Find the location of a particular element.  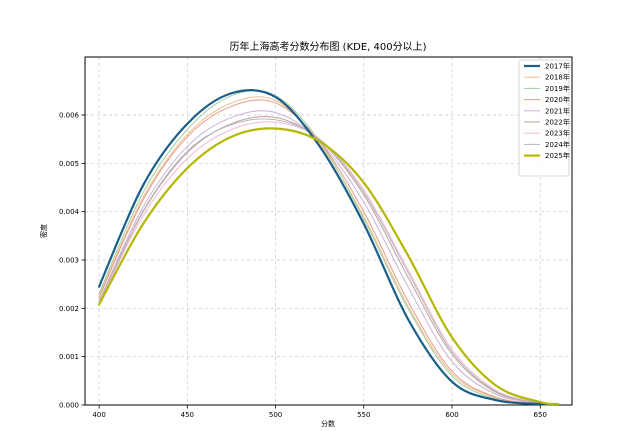

y-tick-label: 0.000 is located at coordinates (69, 406).